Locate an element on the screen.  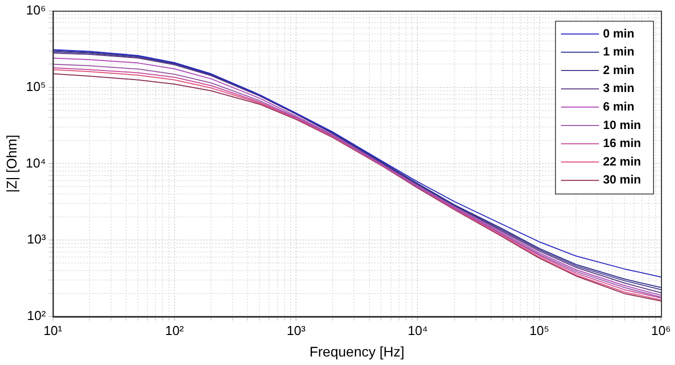
legend-label: 0 min is located at coordinates (618, 33).